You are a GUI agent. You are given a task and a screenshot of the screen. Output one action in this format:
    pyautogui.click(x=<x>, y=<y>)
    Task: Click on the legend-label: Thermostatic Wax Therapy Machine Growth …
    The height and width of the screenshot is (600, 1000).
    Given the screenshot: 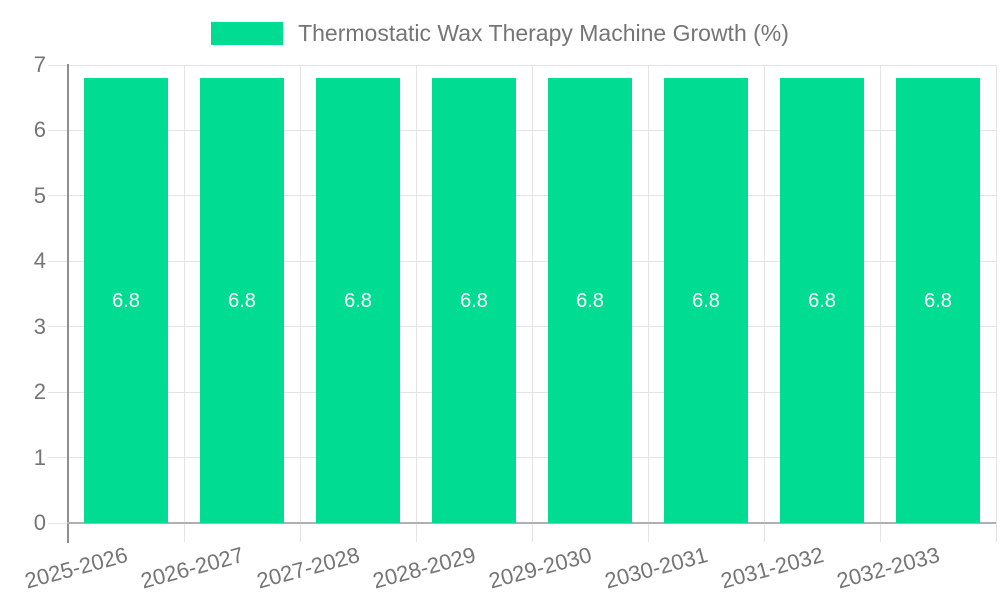 What is the action you would take?
    pyautogui.click(x=543, y=33)
    